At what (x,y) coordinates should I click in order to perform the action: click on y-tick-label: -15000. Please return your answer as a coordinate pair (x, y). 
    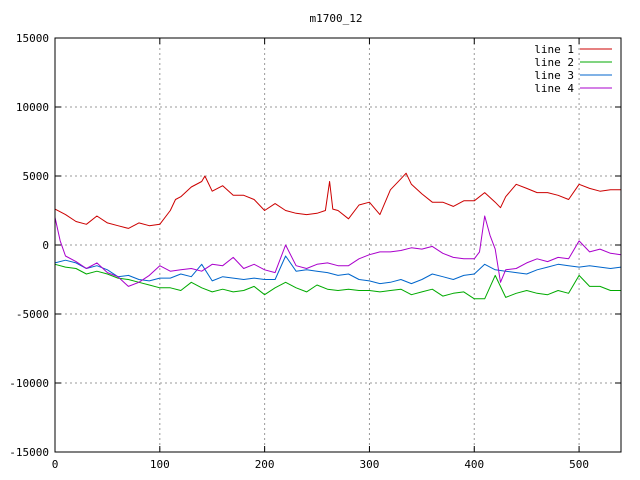
    Looking at the image, I should click on (29, 452).